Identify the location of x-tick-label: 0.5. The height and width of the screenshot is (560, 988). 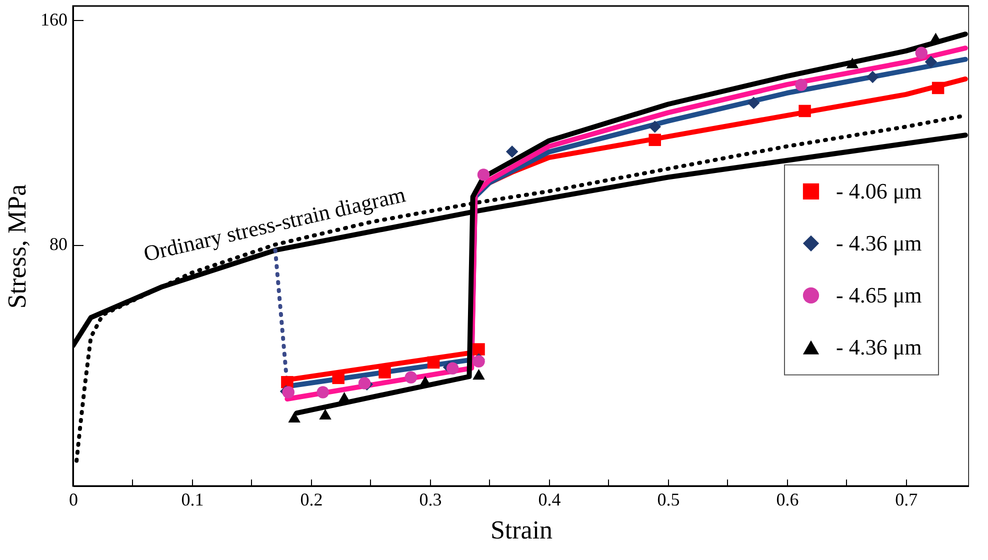
(668, 500).